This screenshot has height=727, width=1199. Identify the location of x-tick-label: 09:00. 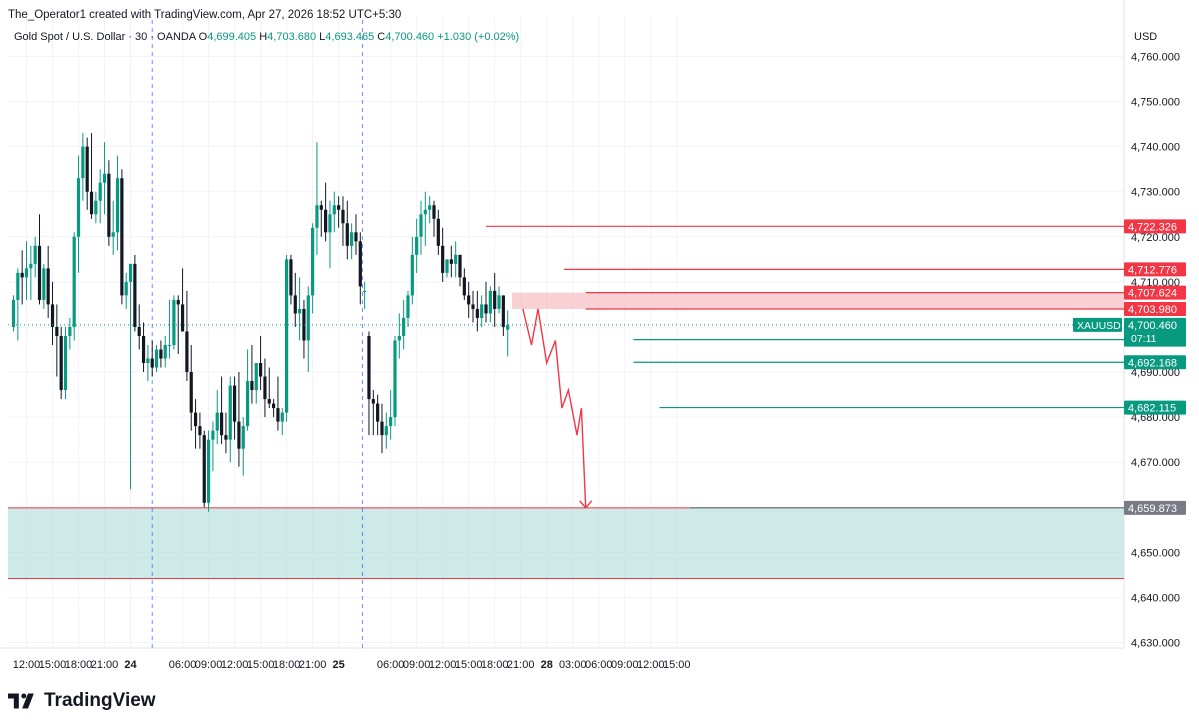
(417, 665).